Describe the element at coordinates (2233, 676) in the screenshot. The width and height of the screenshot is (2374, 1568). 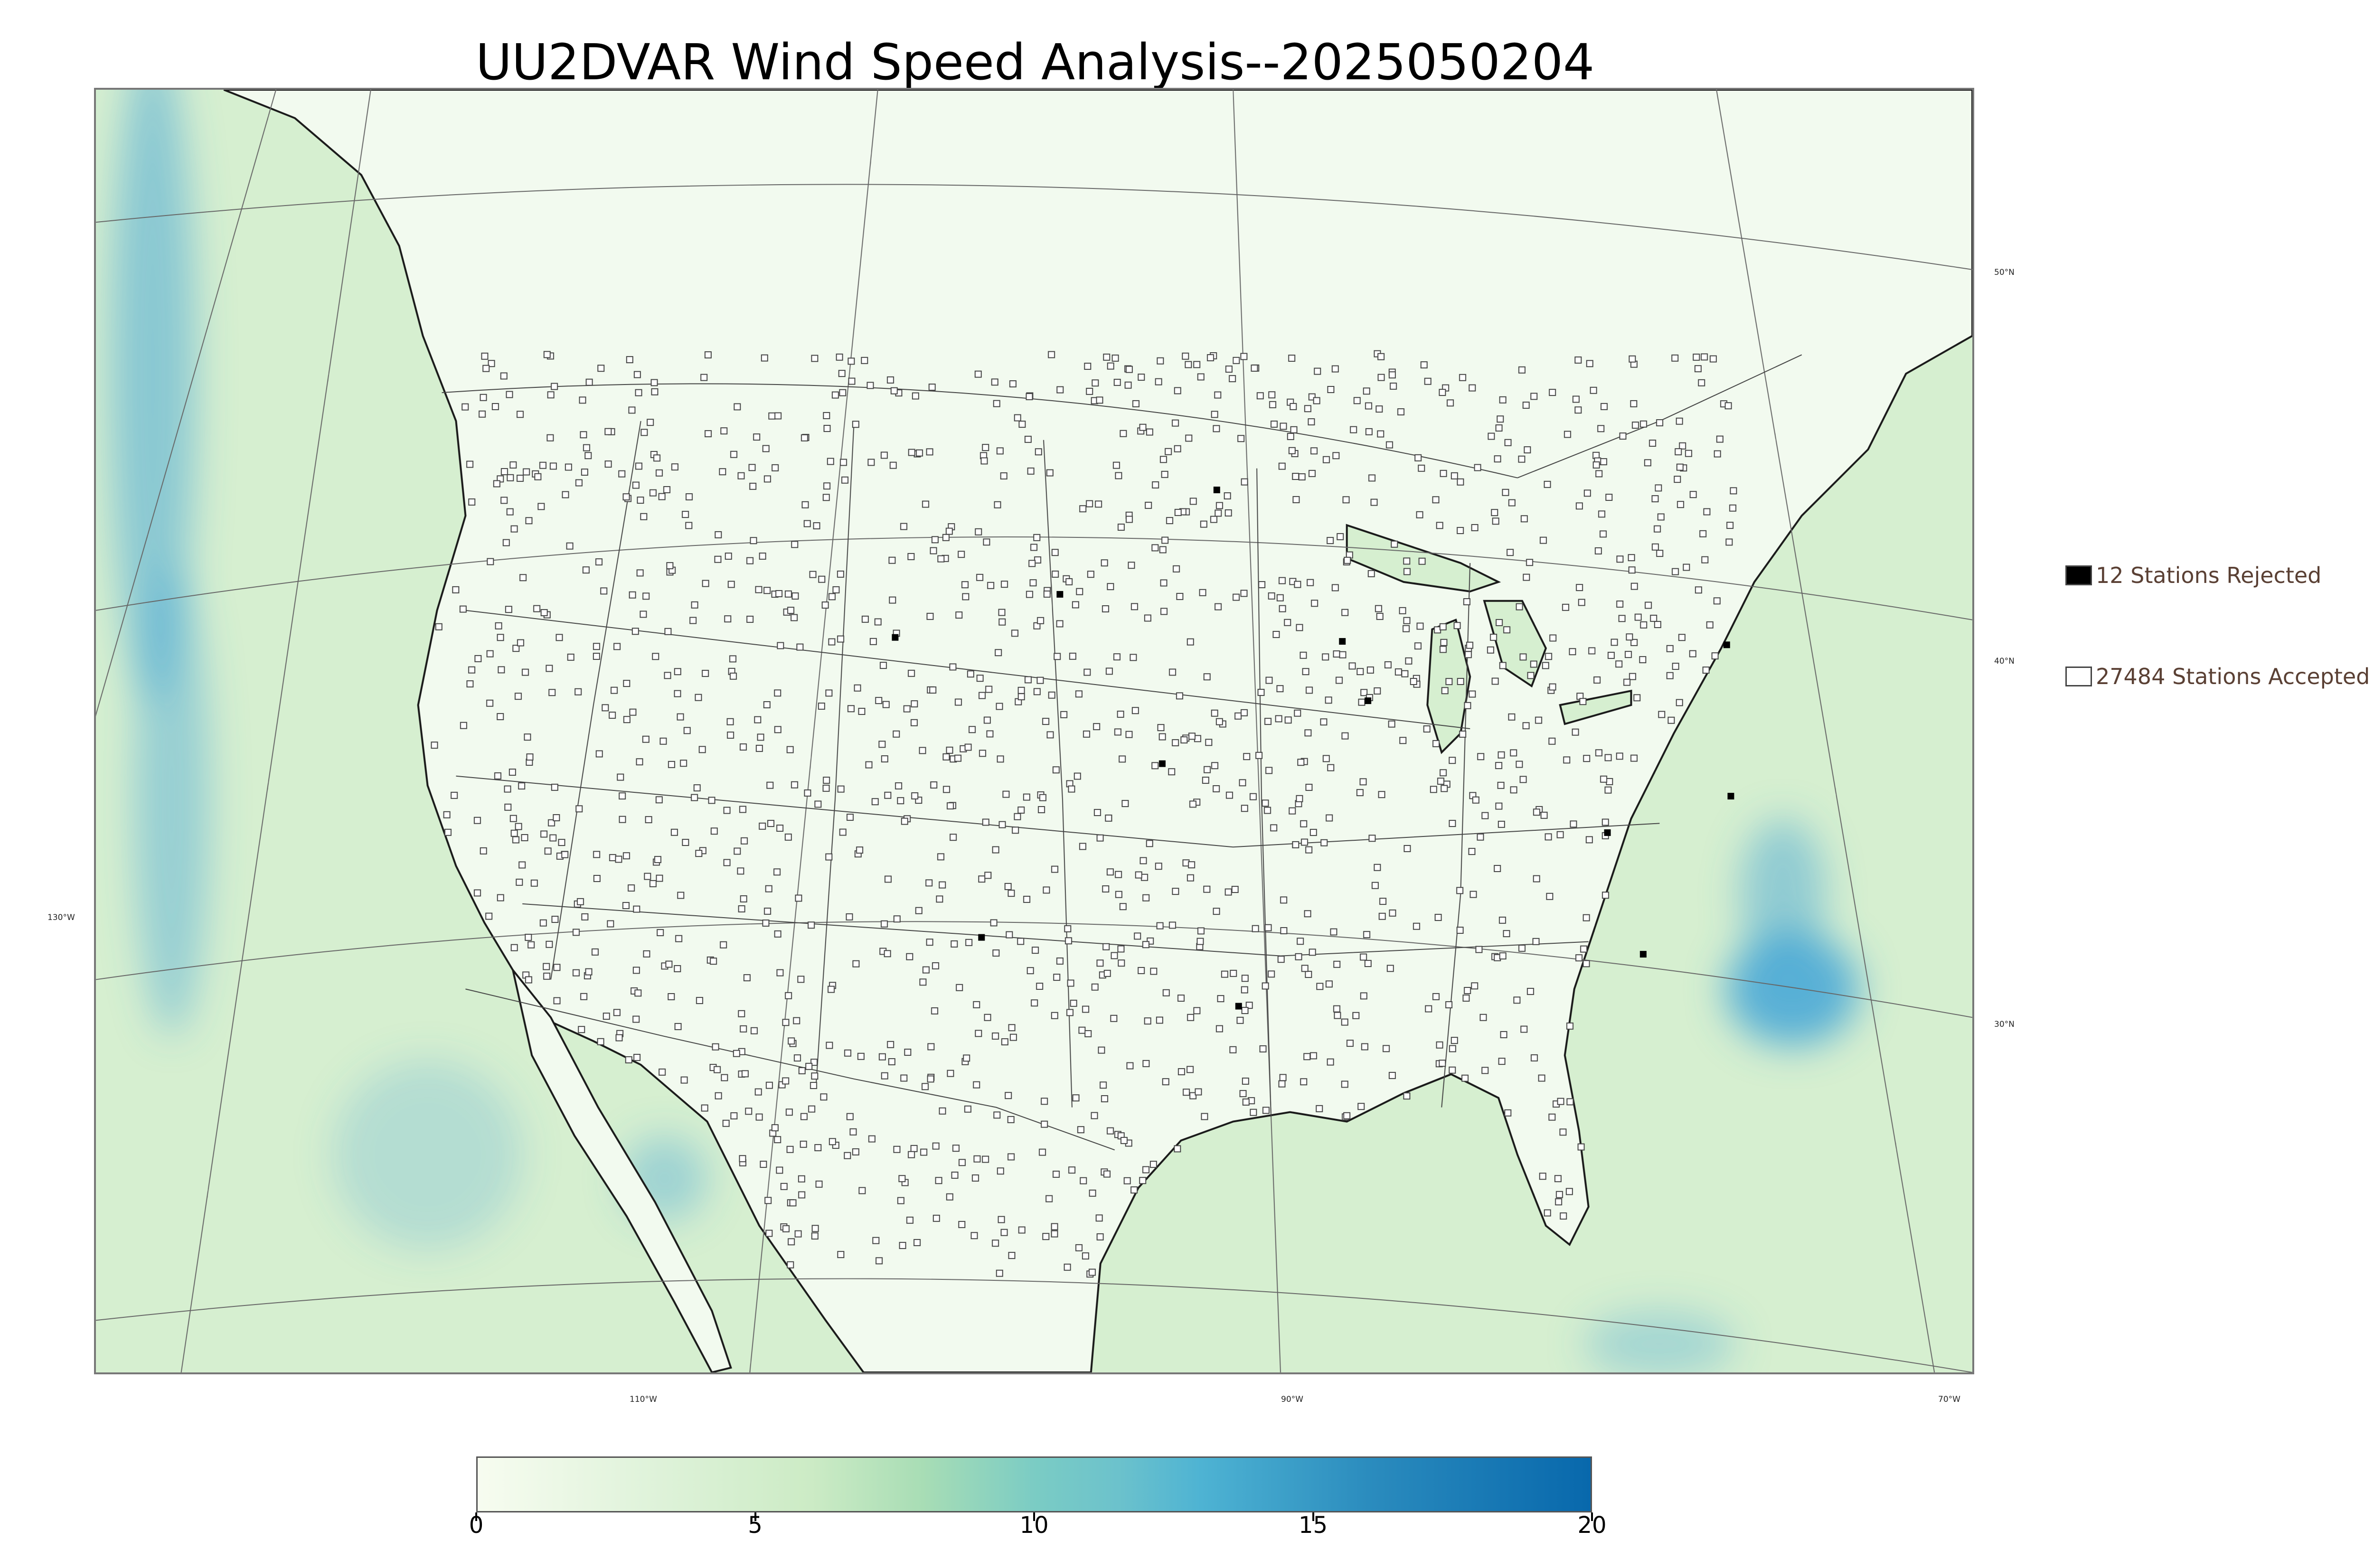
I see `legend-accepted-label: 27484 Stations Accepted` at that location.